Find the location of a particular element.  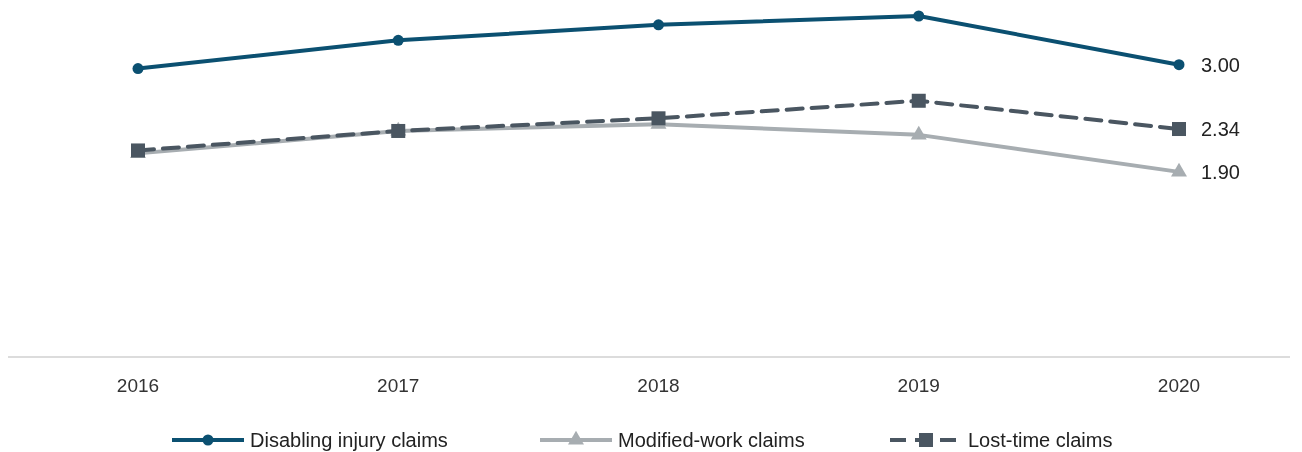

legend-label: Modified-work claims is located at coordinates (711, 440).